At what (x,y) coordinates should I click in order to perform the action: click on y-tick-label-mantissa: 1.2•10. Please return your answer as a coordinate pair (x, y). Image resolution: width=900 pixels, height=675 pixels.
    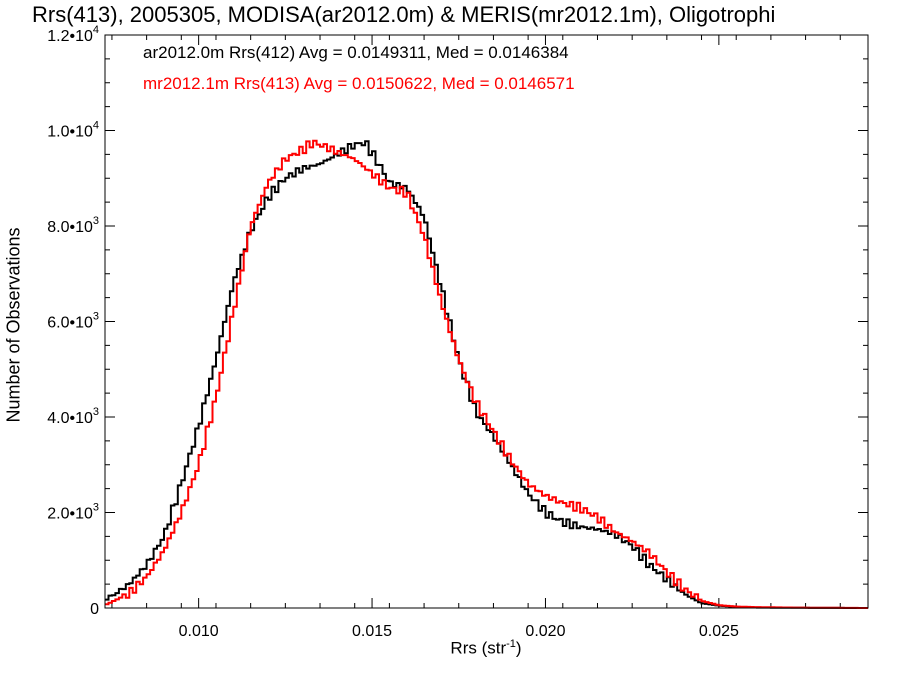
    Looking at the image, I should click on (70, 36).